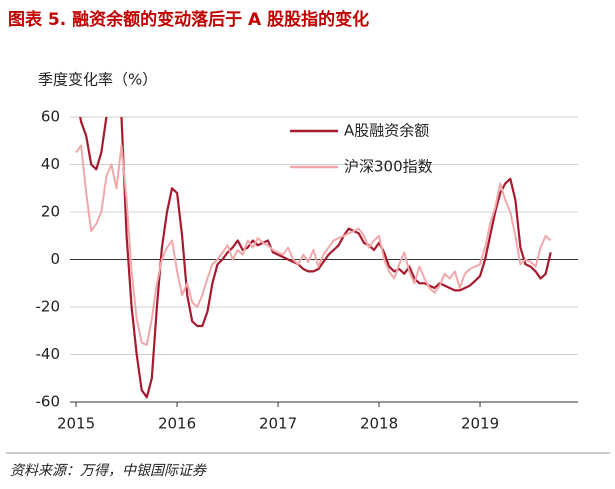  Describe the element at coordinates (480, 424) in the screenshot. I see `x-tick-label: 2019` at that location.